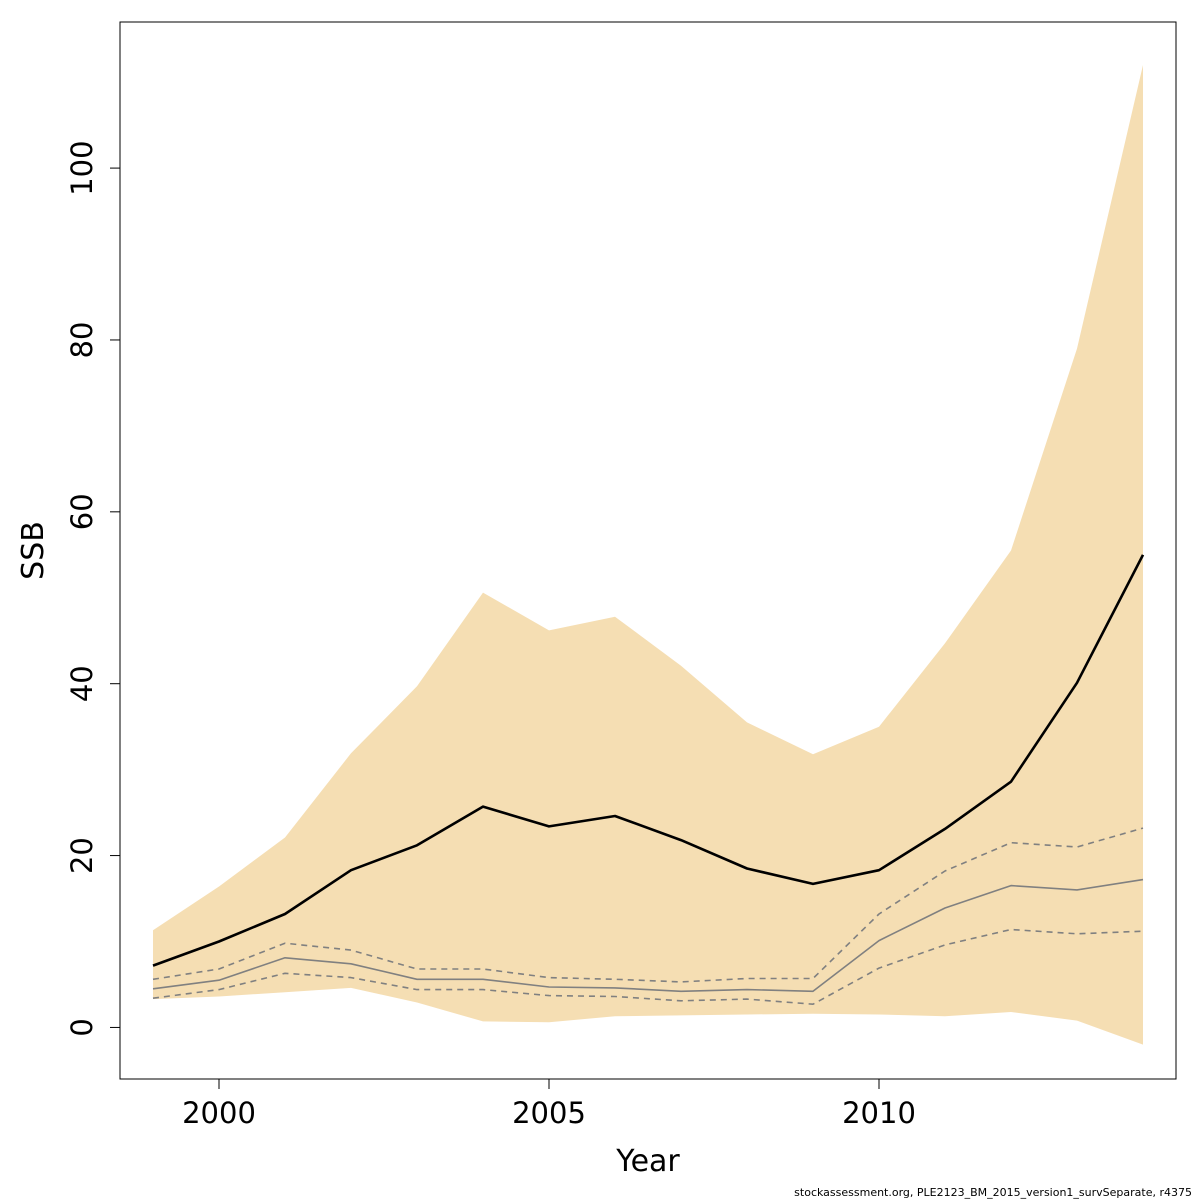  Describe the element at coordinates (648, 967) in the screenshot. I see `series-line-reference-lower` at that location.